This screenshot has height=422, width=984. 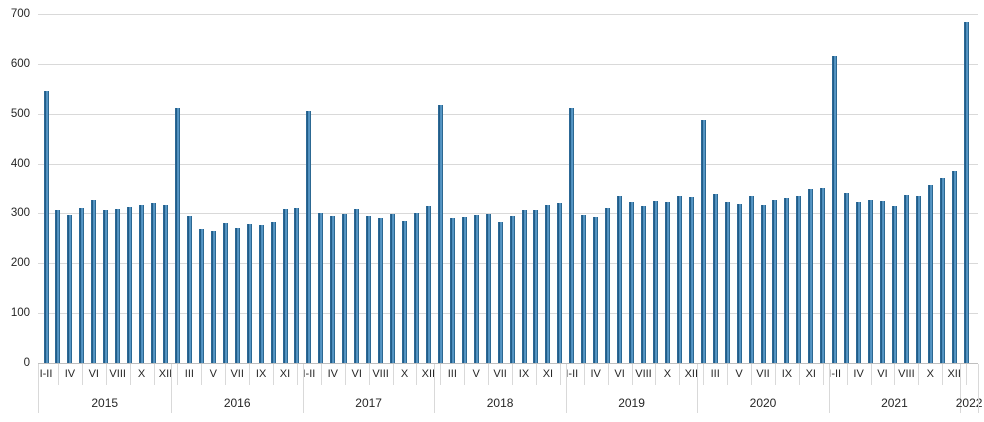 What do you see at coordinates (739, 283) in the screenshot?
I see `bar-2020-V` at bounding box center [739, 283].